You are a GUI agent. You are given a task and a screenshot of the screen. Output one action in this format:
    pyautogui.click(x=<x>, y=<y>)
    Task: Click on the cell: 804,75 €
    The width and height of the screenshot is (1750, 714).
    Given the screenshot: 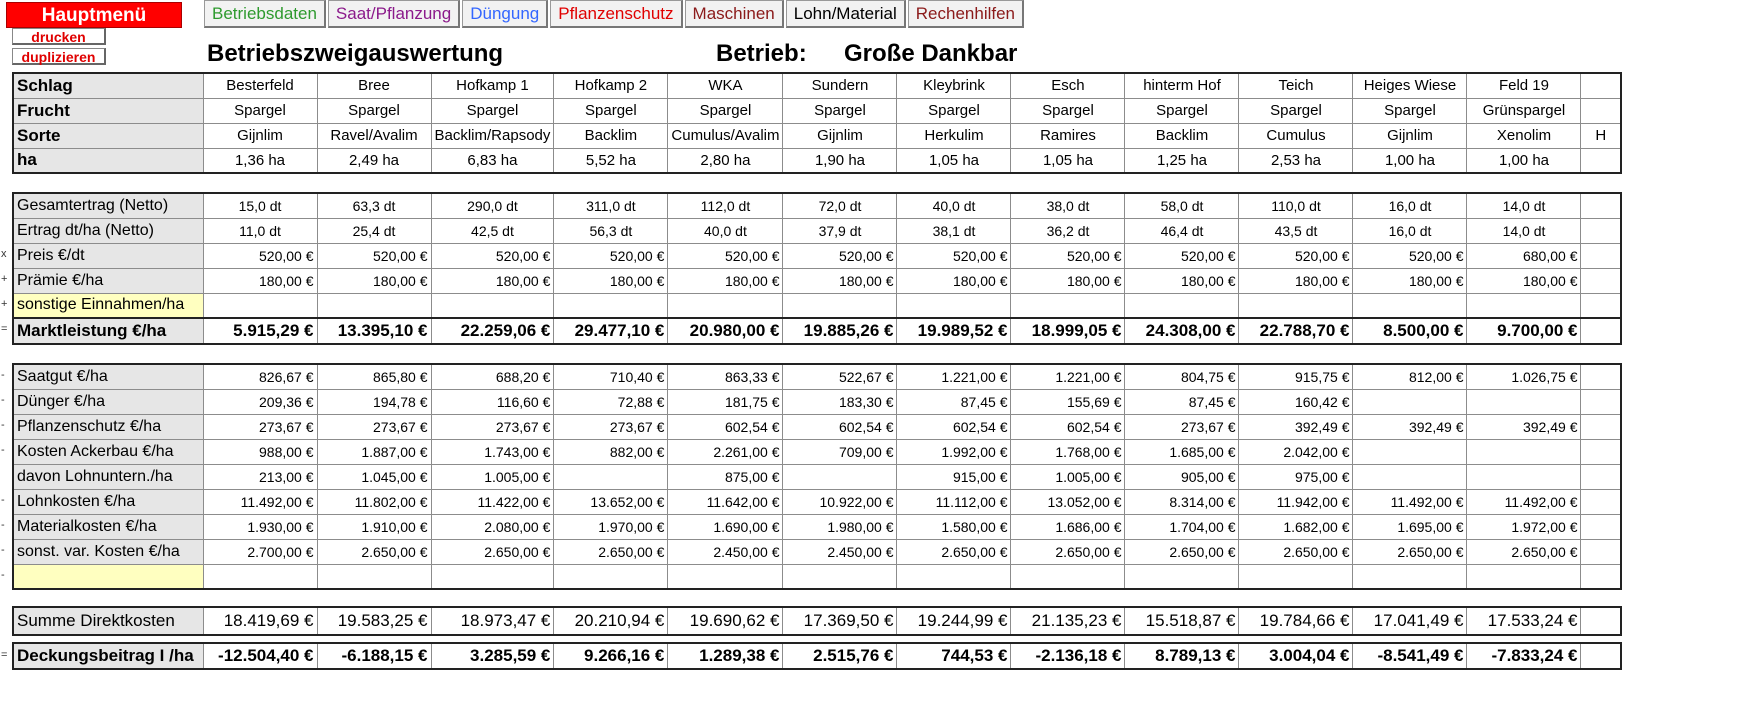 What is the action you would take?
    pyautogui.click(x=1182, y=376)
    